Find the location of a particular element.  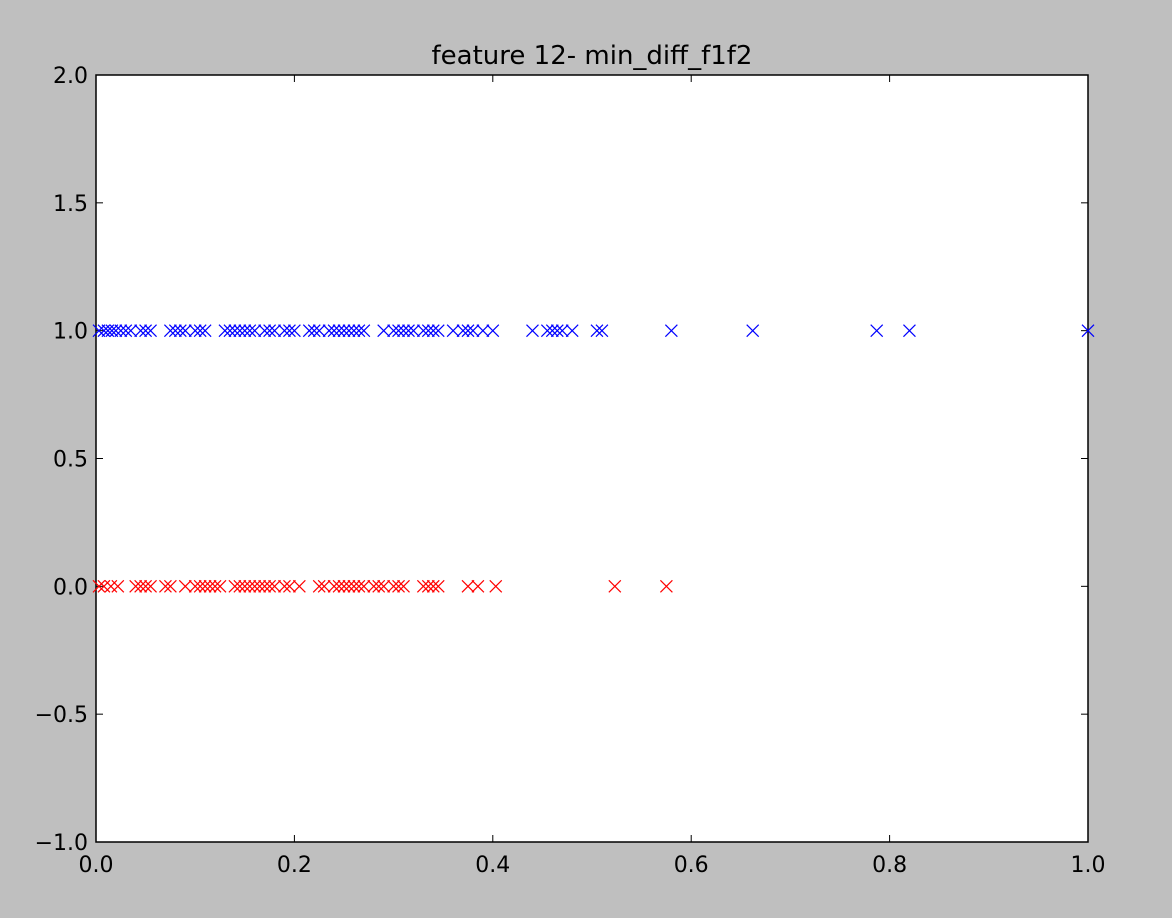

chart-title: feature 12- min_diff_f1f2 is located at coordinates (592, 56).